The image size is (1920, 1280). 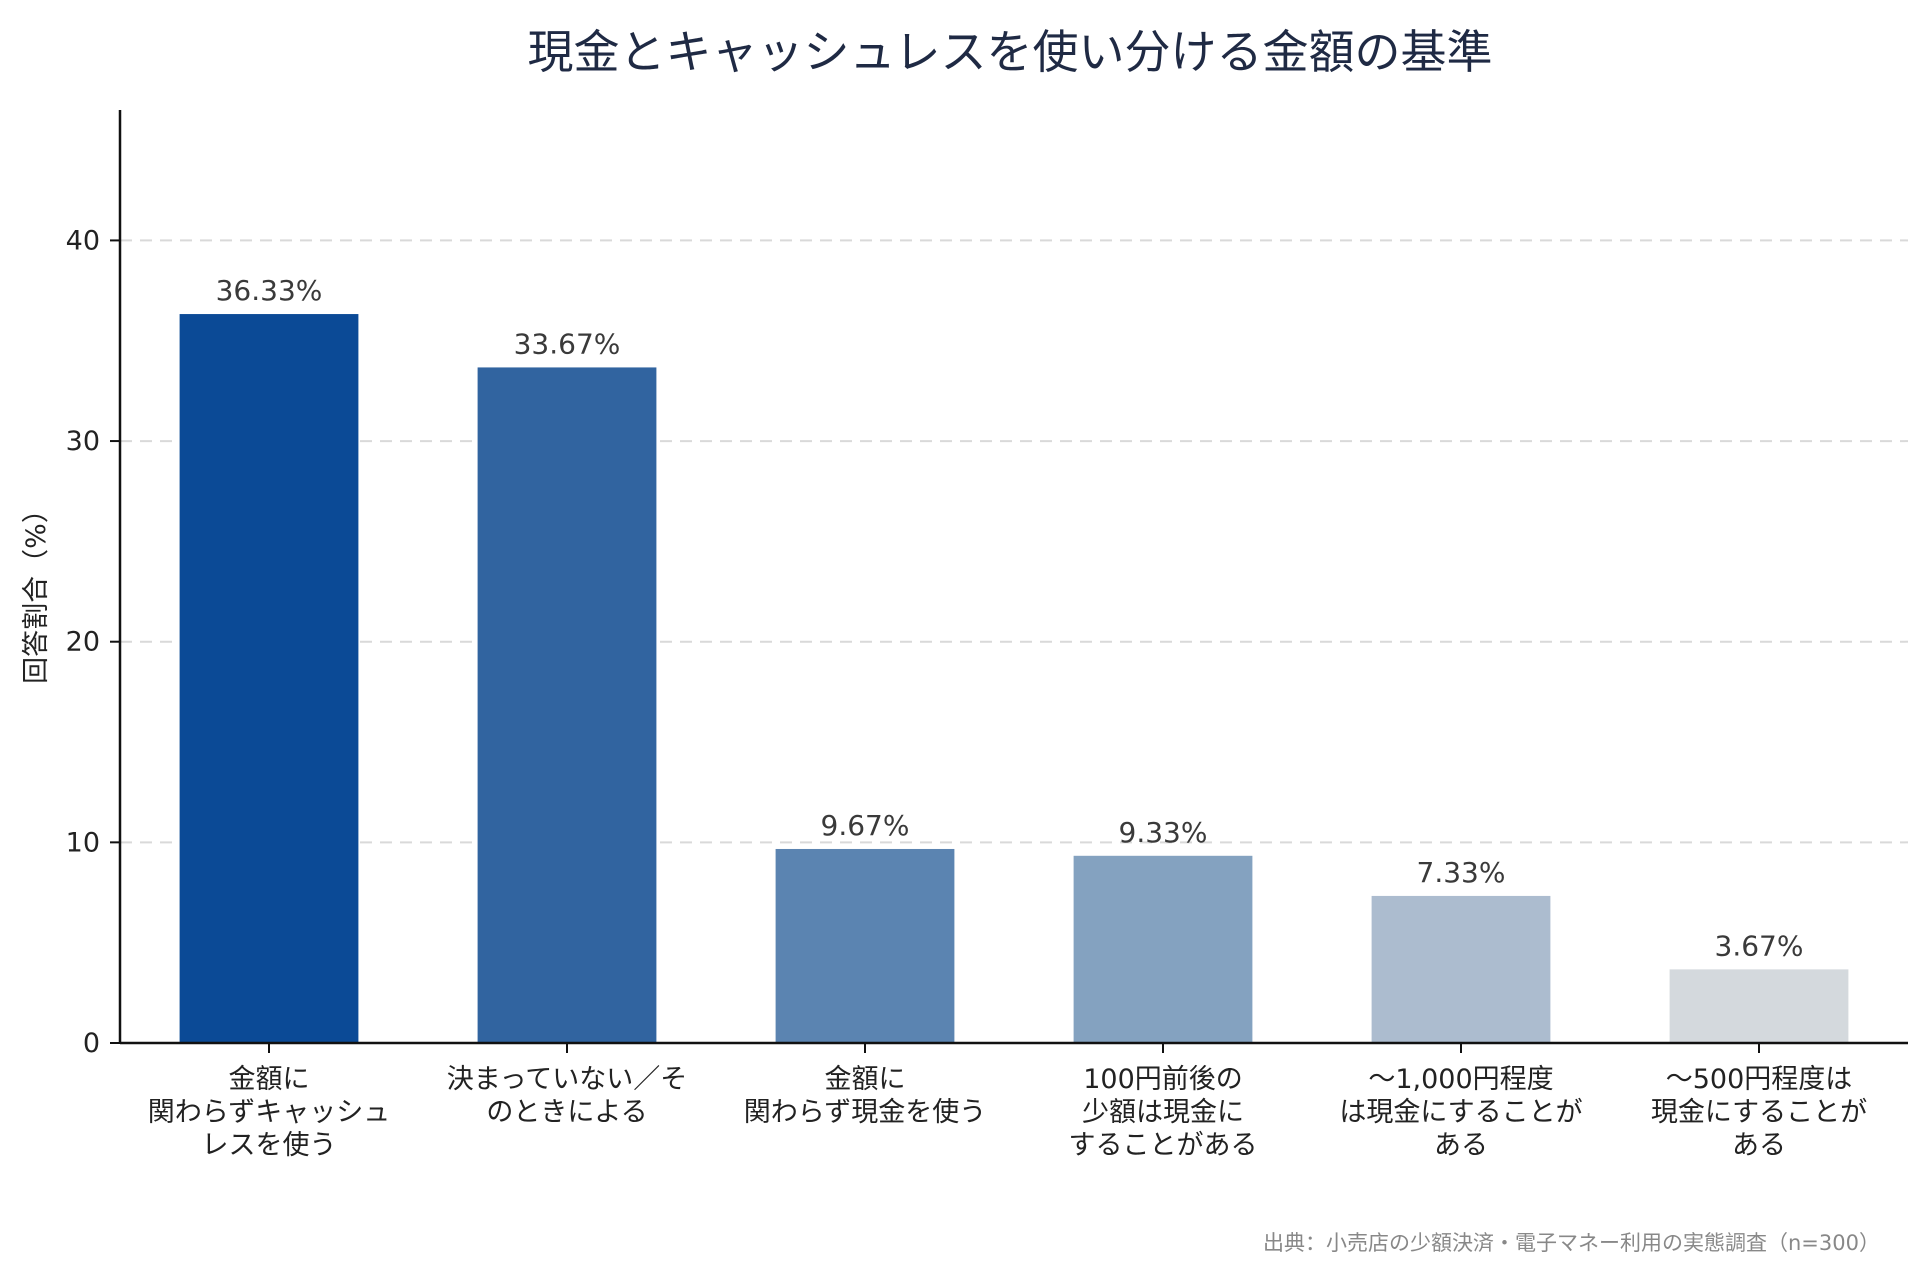 What do you see at coordinates (94, 584) in the screenshot?
I see `y-axis: 0 10 20 30 40` at bounding box center [94, 584].